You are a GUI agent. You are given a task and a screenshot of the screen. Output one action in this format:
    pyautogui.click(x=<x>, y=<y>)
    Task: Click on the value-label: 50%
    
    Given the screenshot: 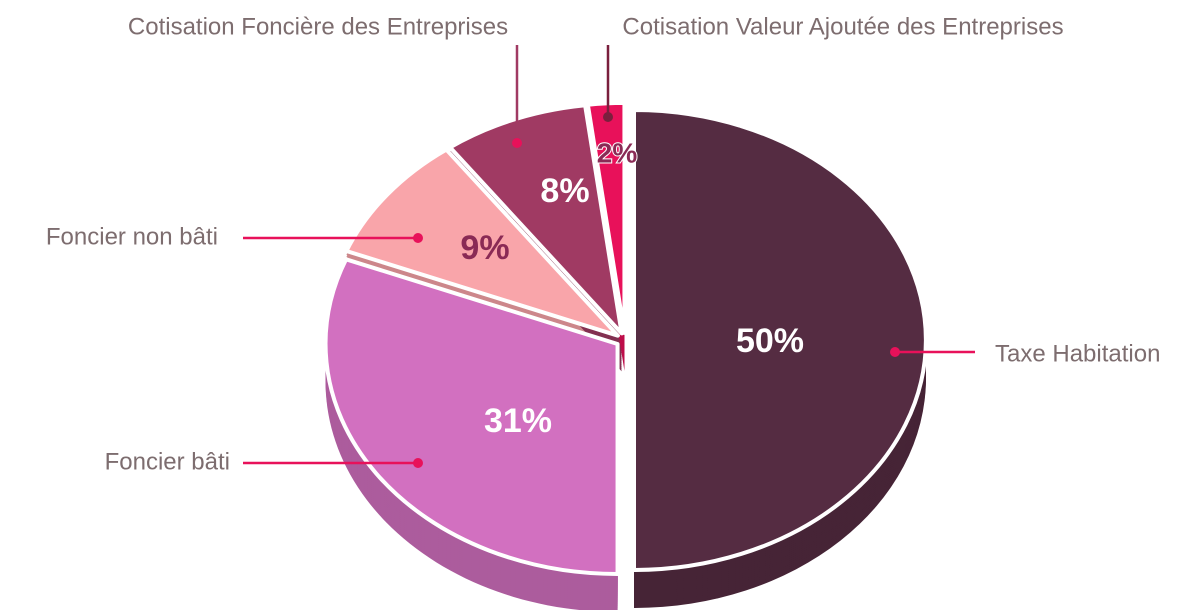 What is the action you would take?
    pyautogui.click(x=770, y=341)
    